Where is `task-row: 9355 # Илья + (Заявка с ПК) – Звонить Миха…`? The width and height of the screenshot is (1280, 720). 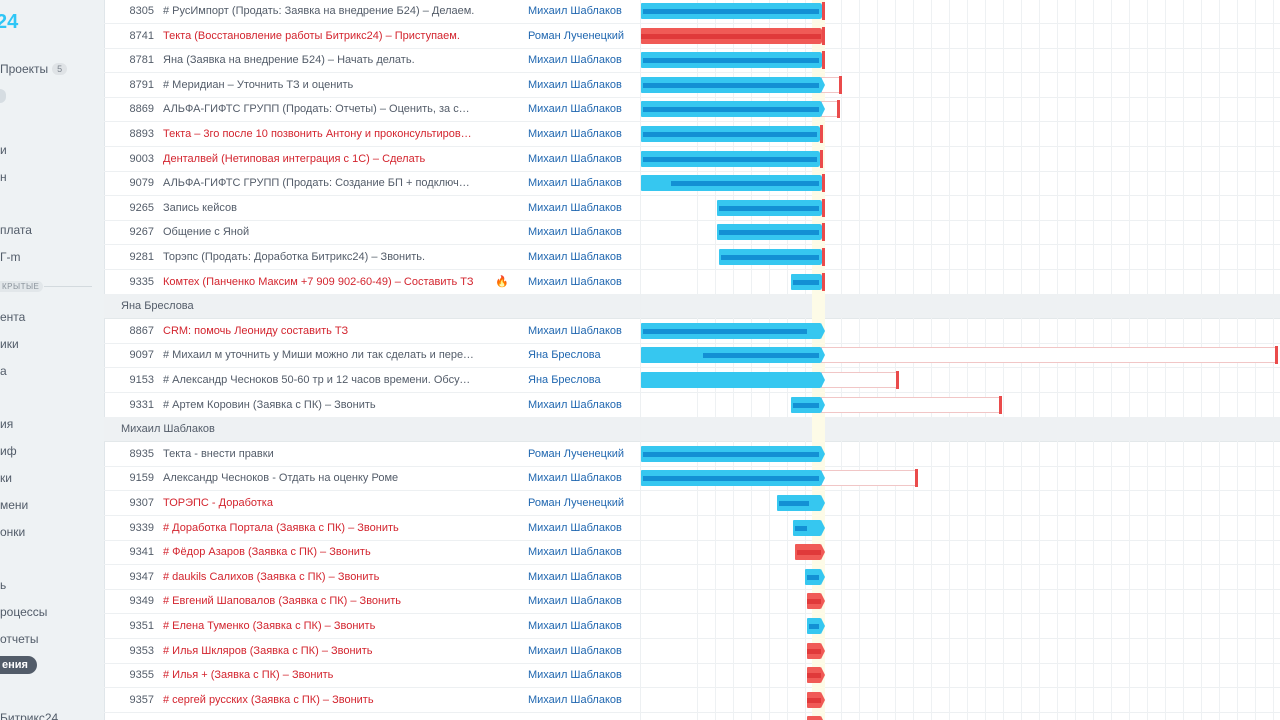 task-row: 9355 # Илья + (Заявка с ПК) – Звонить Миха… is located at coordinates (692, 675).